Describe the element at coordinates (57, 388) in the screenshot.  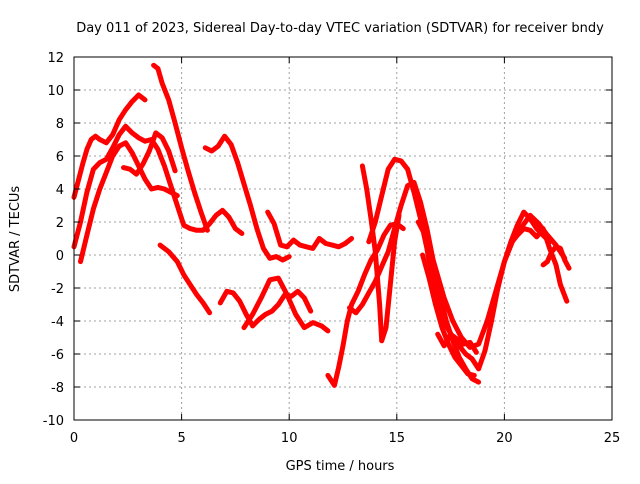
I see `y-tick-label: -8` at that location.